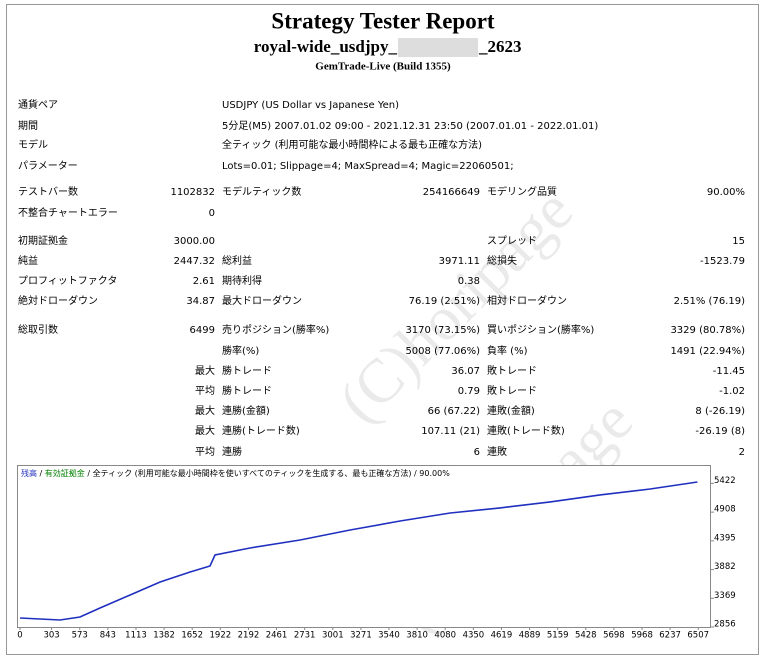 This screenshot has height=659, width=766. Describe the element at coordinates (43, 240) in the screenshot. I see `stat-label: 初期証拠金` at that location.